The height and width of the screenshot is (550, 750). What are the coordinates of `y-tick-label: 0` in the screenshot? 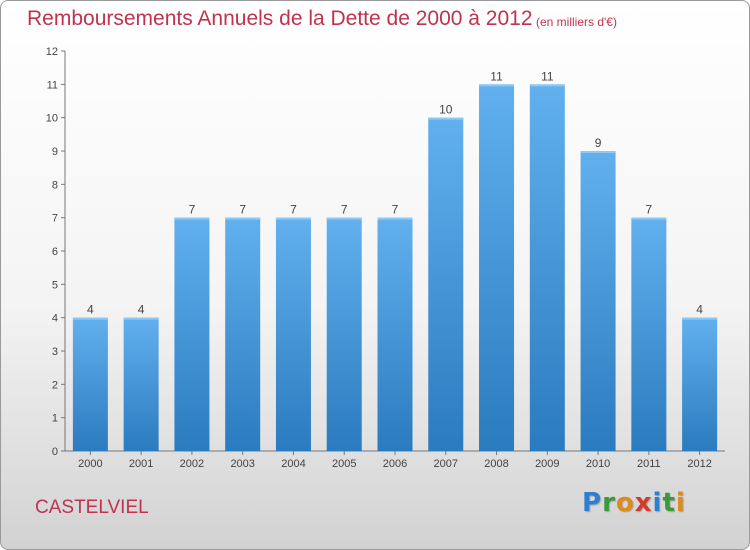 It's located at (55, 452).